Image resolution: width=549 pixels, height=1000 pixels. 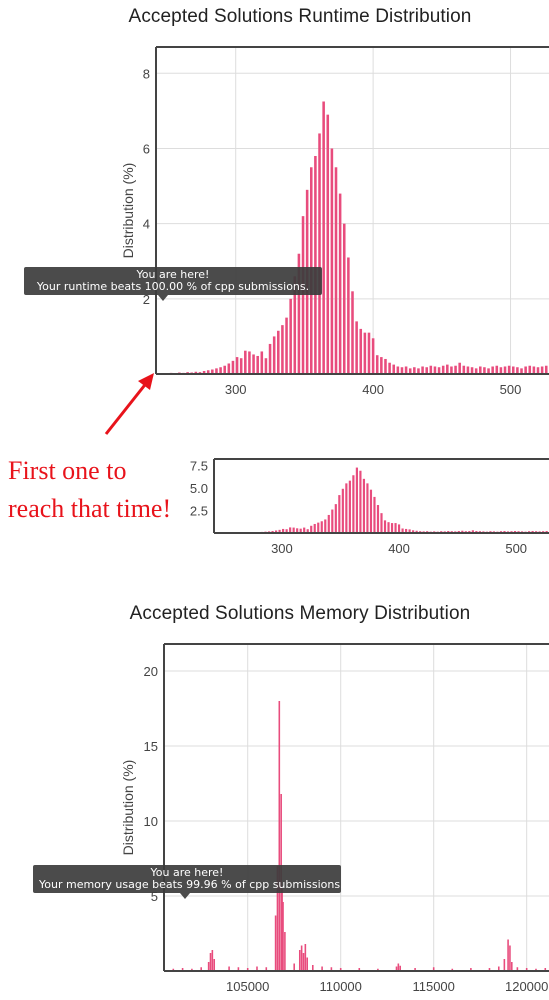 What do you see at coordinates (146, 73) in the screenshot?
I see `y-tick-label: 8` at bounding box center [146, 73].